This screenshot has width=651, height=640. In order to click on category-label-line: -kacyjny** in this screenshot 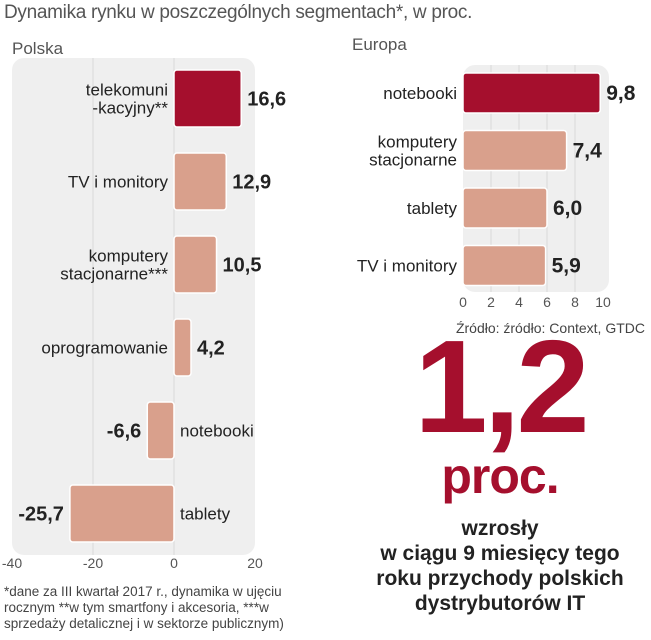, I will do `click(130, 108)`.